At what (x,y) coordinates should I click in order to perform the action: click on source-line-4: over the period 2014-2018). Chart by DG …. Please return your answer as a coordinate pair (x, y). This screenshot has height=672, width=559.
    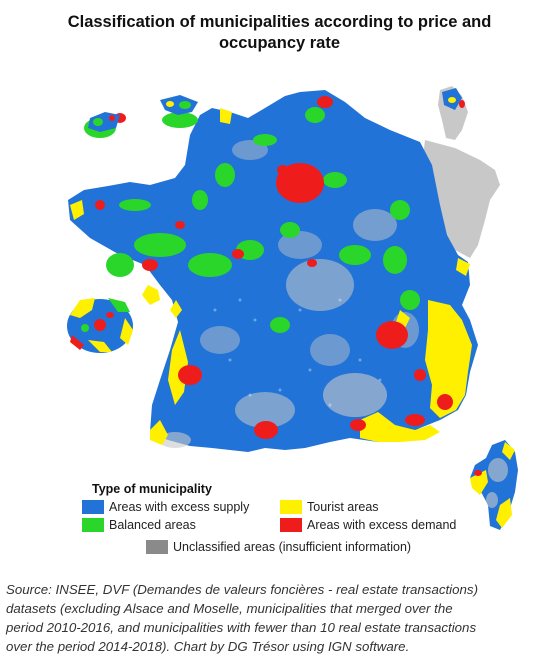
    Looking at the image, I should click on (208, 646).